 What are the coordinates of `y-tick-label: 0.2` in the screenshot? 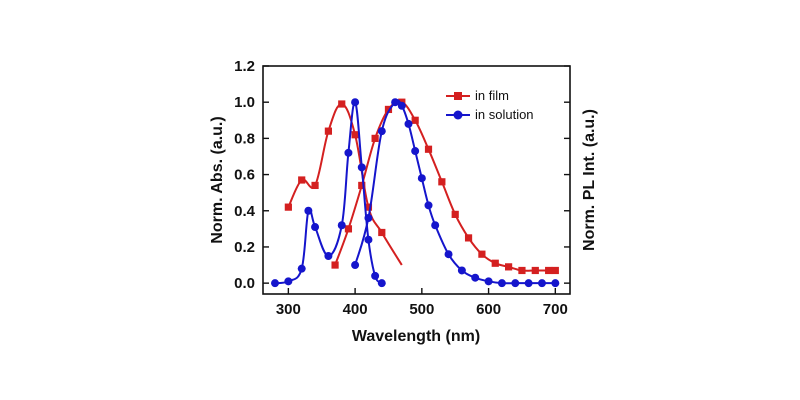 It's located at (244, 247).